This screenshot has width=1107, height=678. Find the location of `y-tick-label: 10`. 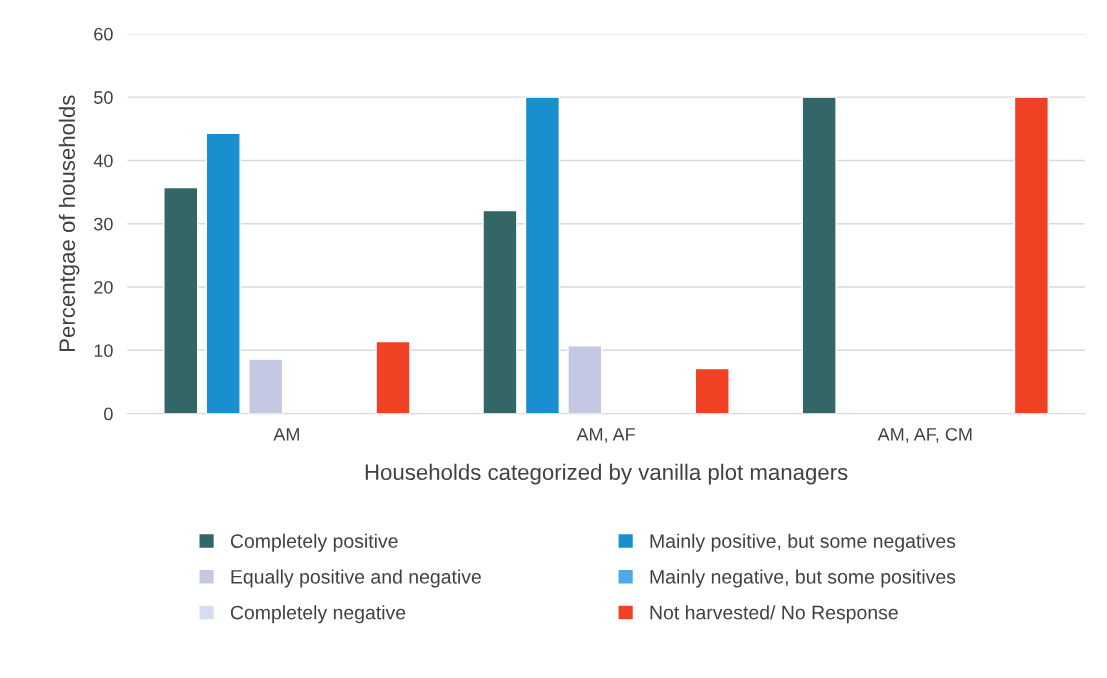

y-tick-label: 10 is located at coordinates (103, 351).